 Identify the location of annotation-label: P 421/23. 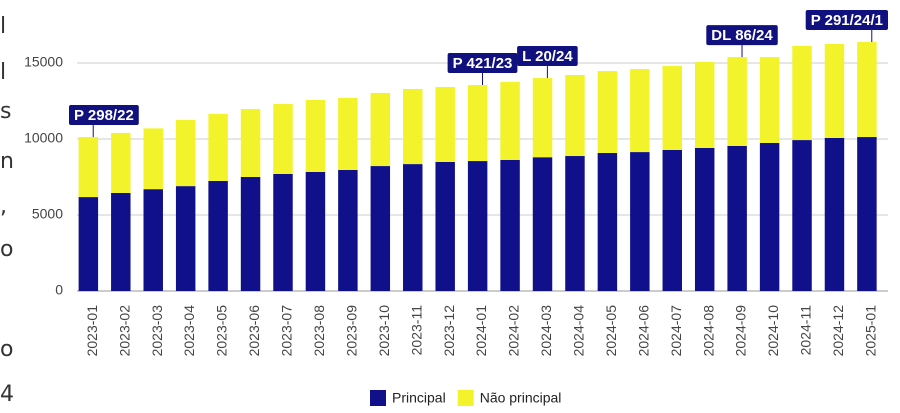
(483, 63).